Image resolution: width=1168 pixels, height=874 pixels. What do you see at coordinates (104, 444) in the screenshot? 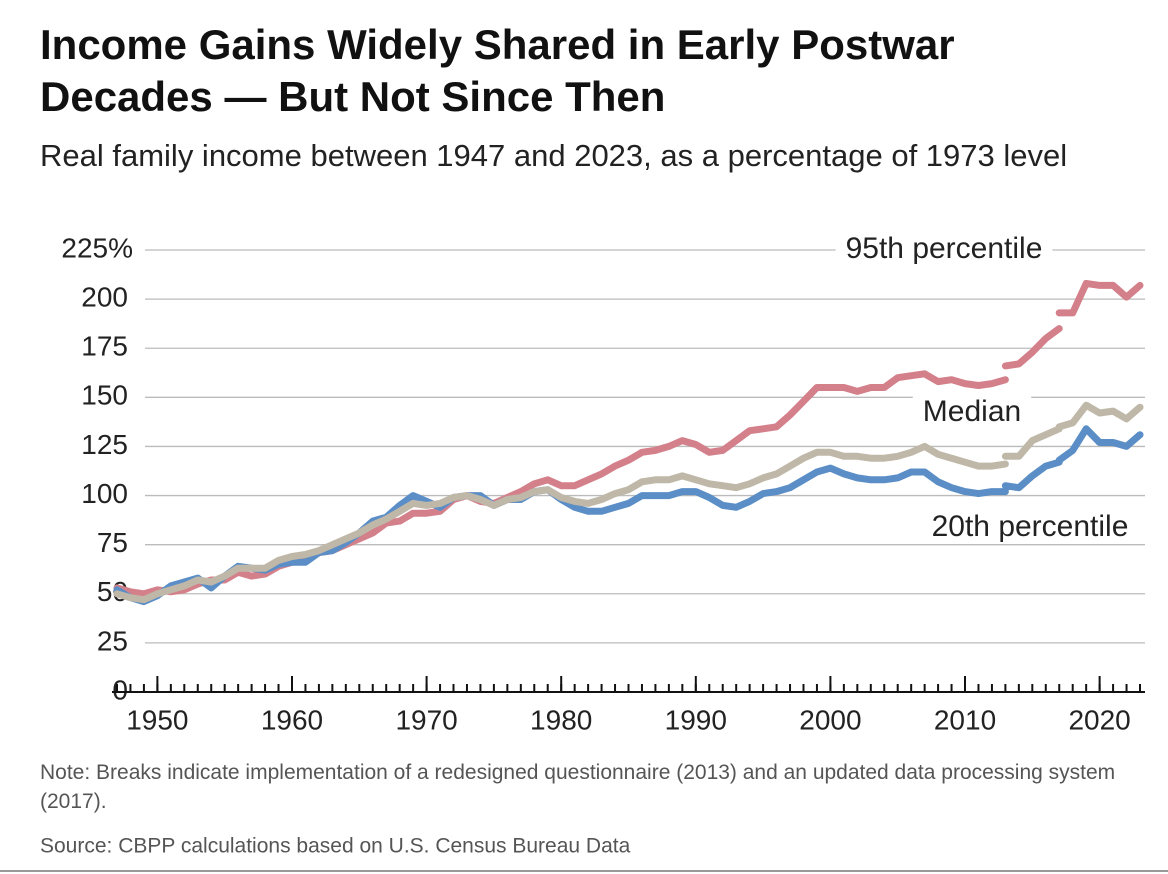
I see `y-tick-label: 125` at bounding box center [104, 444].